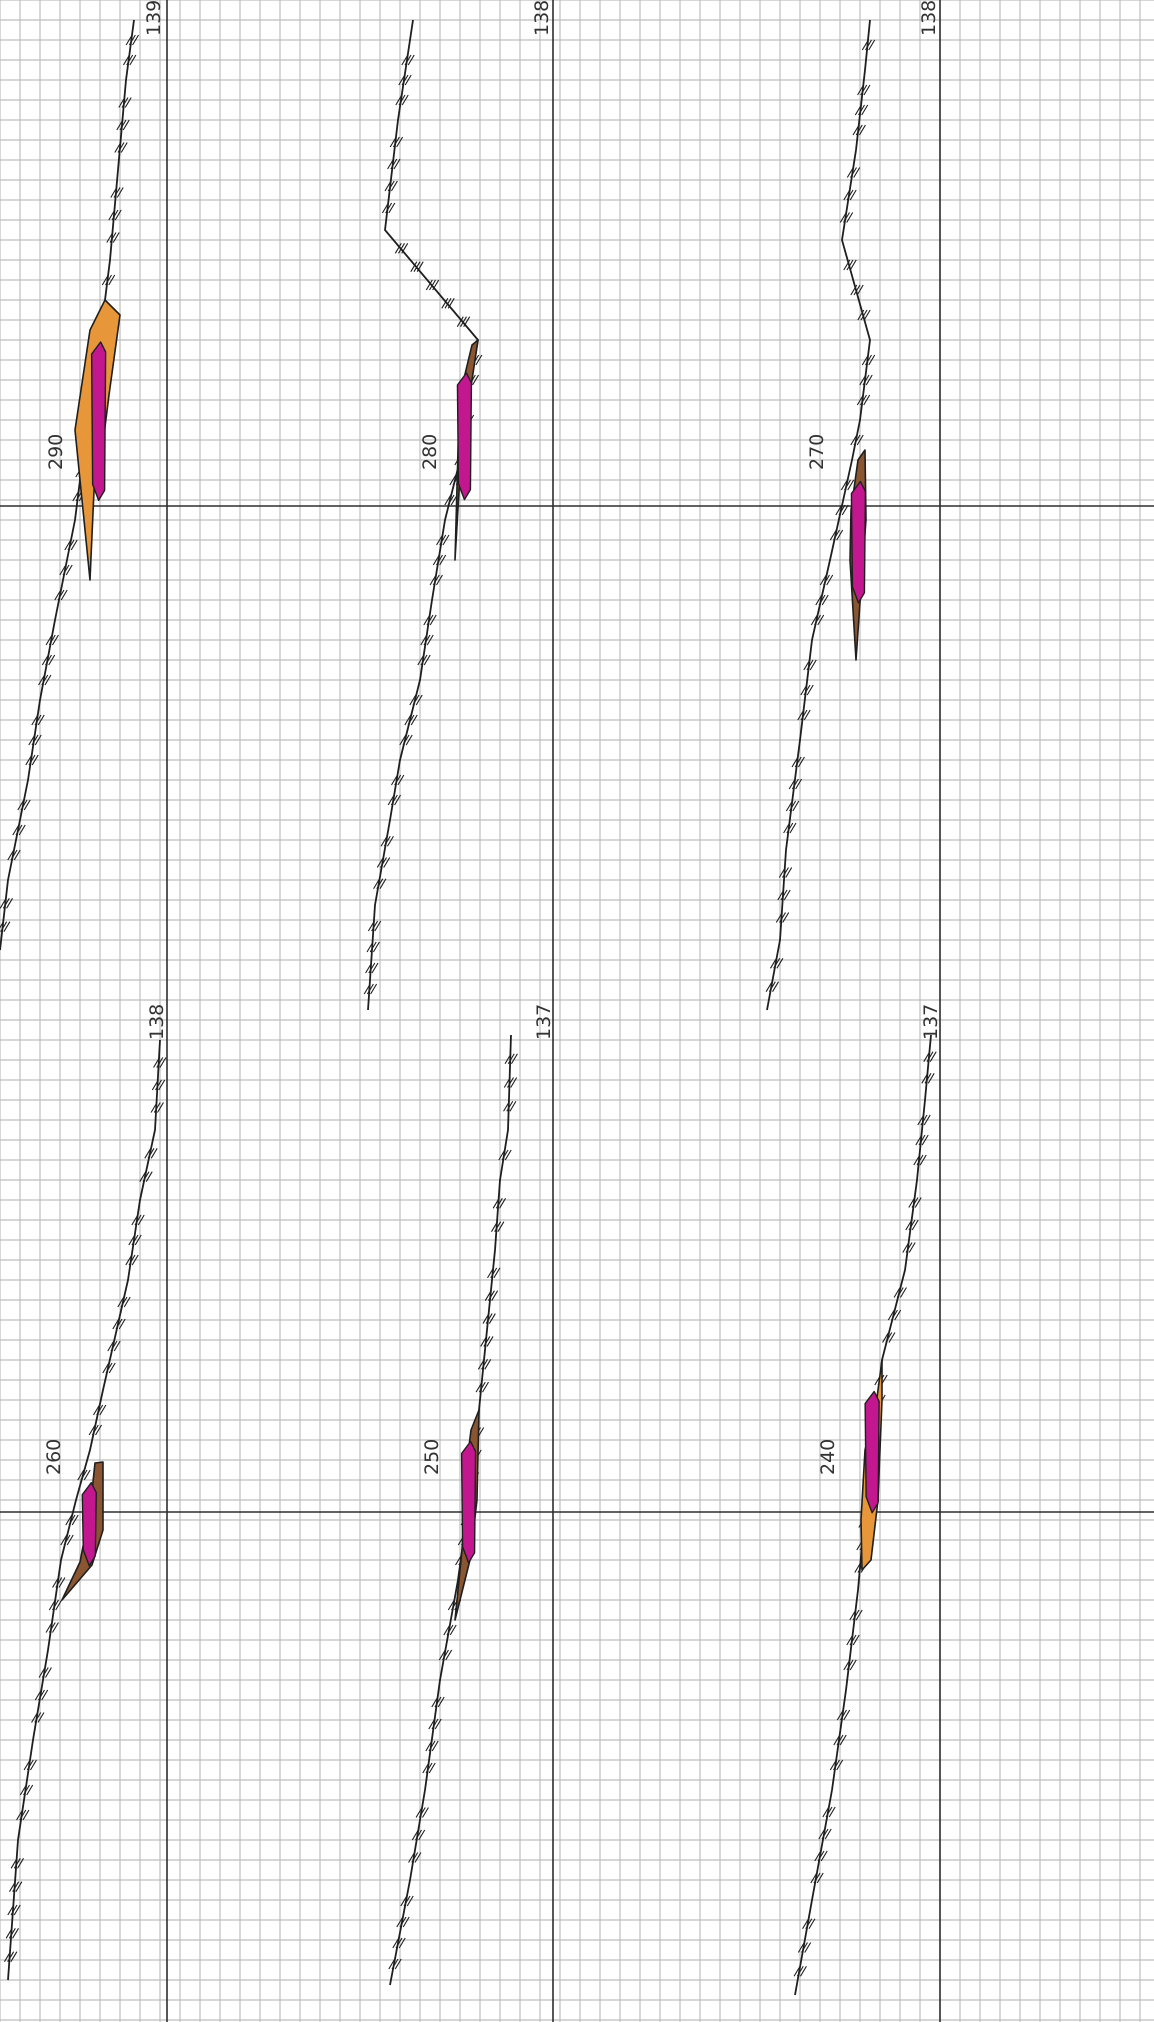  Describe the element at coordinates (56, 452) in the screenshot. I see `station-label: 290` at that location.